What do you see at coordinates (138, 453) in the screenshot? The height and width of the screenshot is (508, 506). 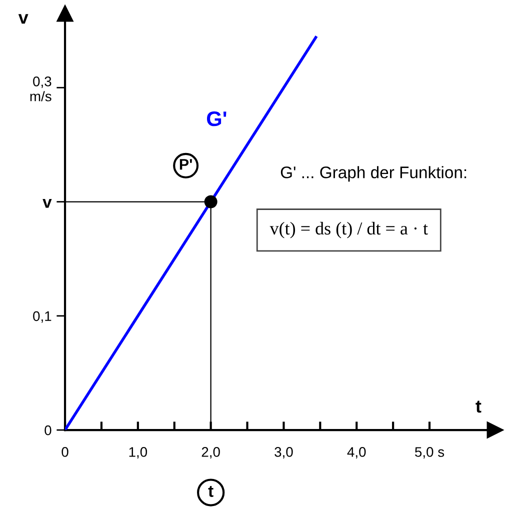 I see `x-tick-label: 1,0` at bounding box center [138, 453].